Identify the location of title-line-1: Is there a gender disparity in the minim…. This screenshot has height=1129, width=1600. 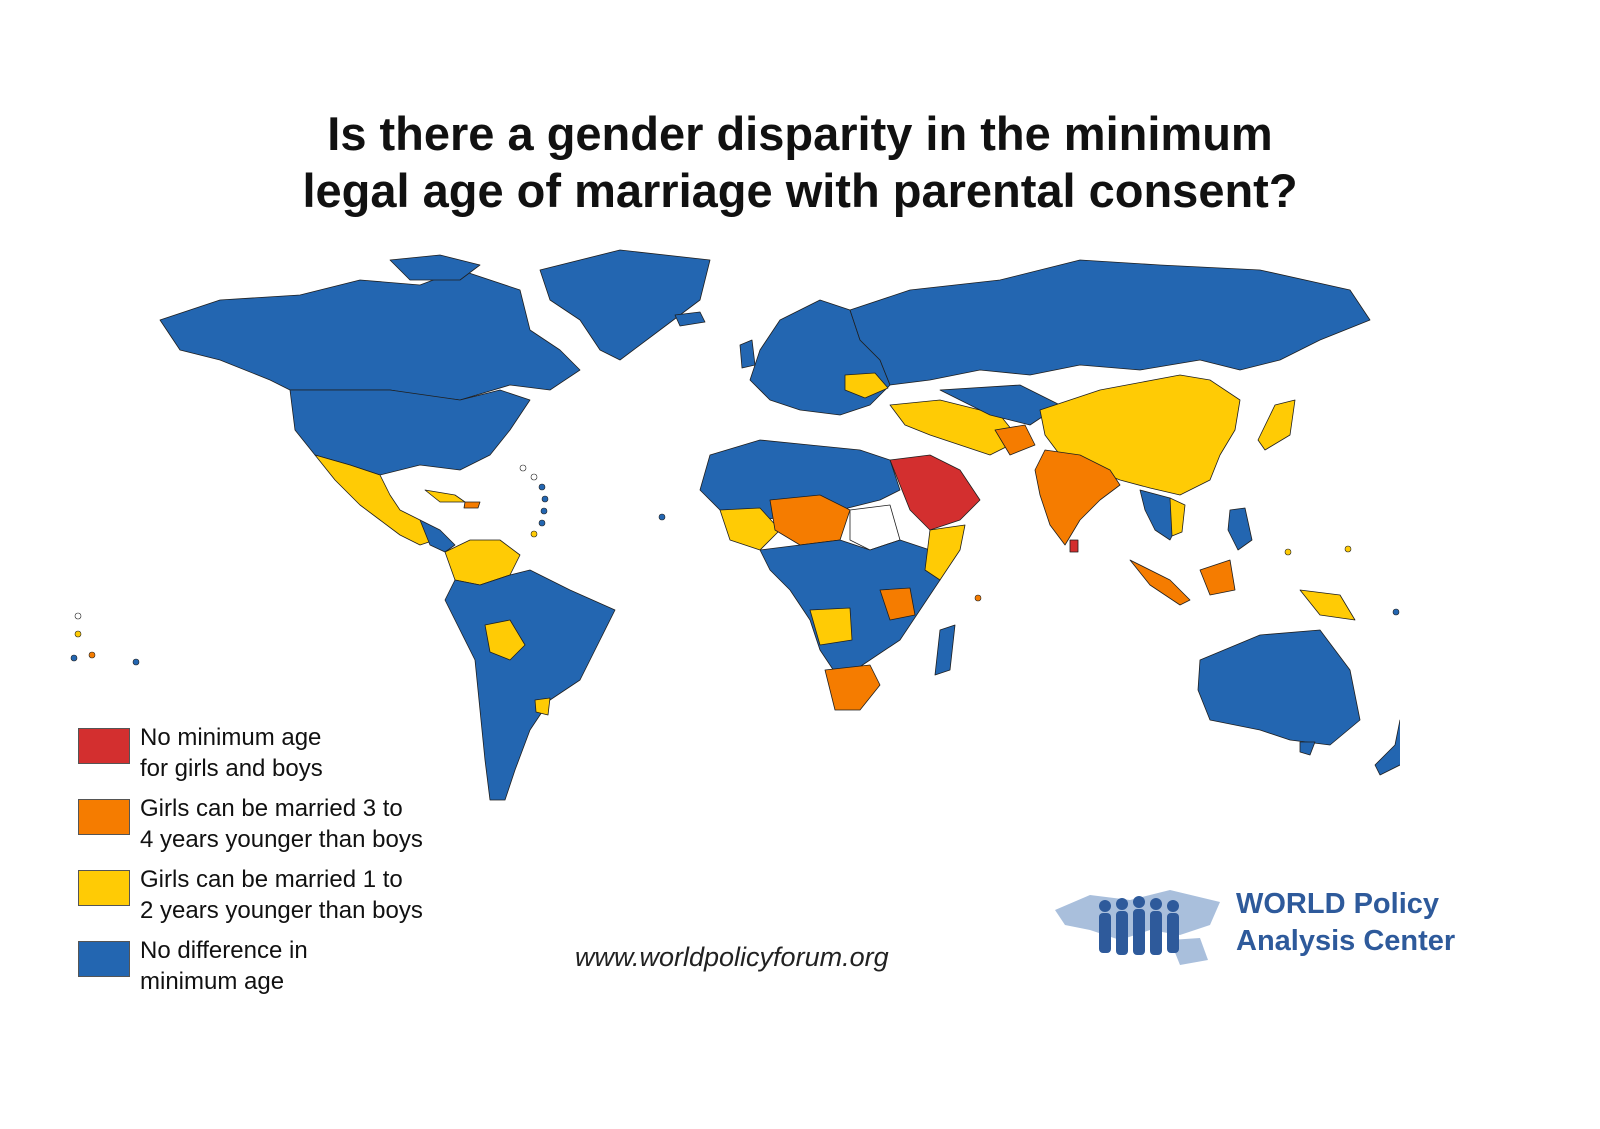
(800, 133).